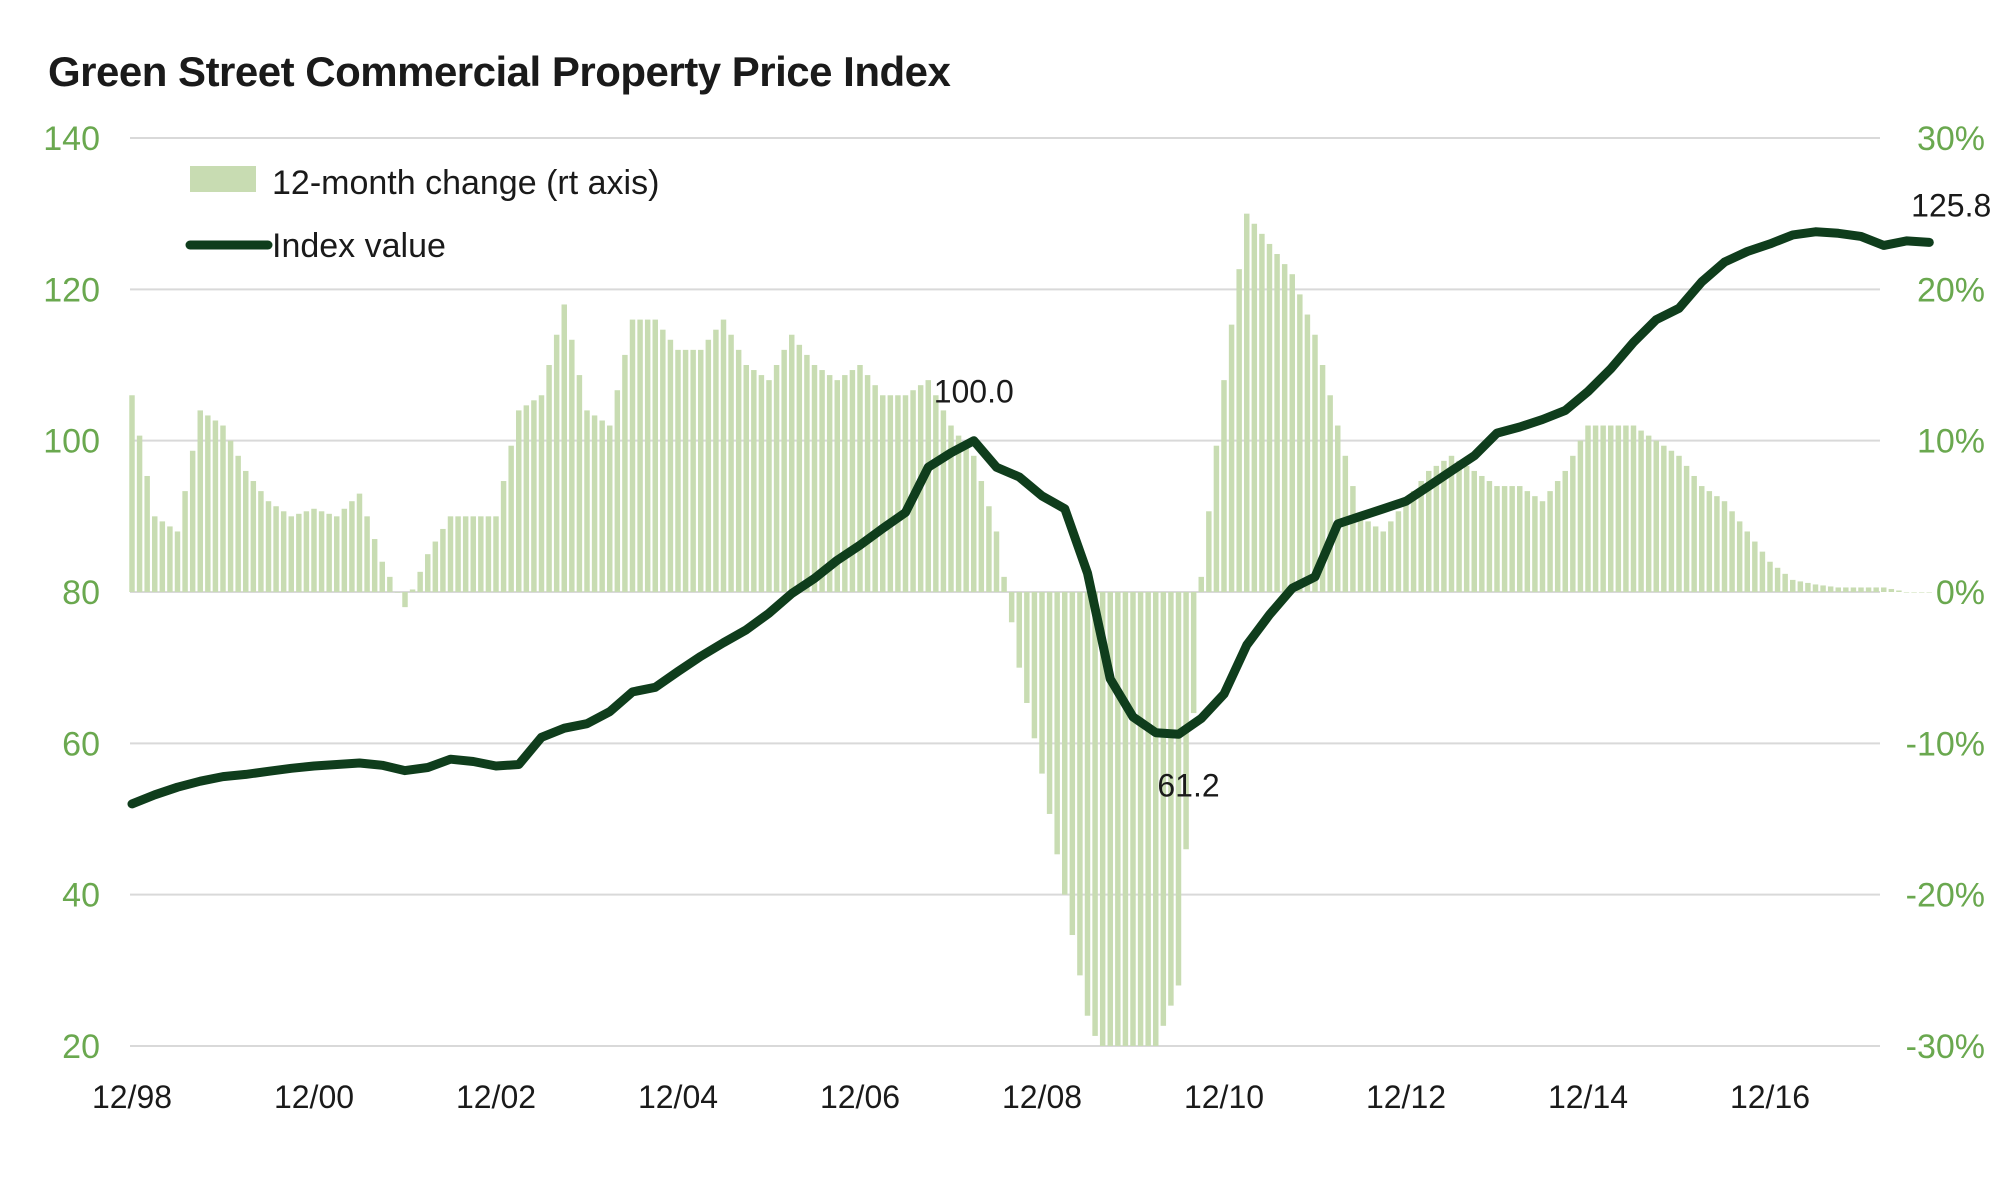 This screenshot has height=1190, width=2000. I want to click on right-tick-label: 20%, so click(1951, 290).